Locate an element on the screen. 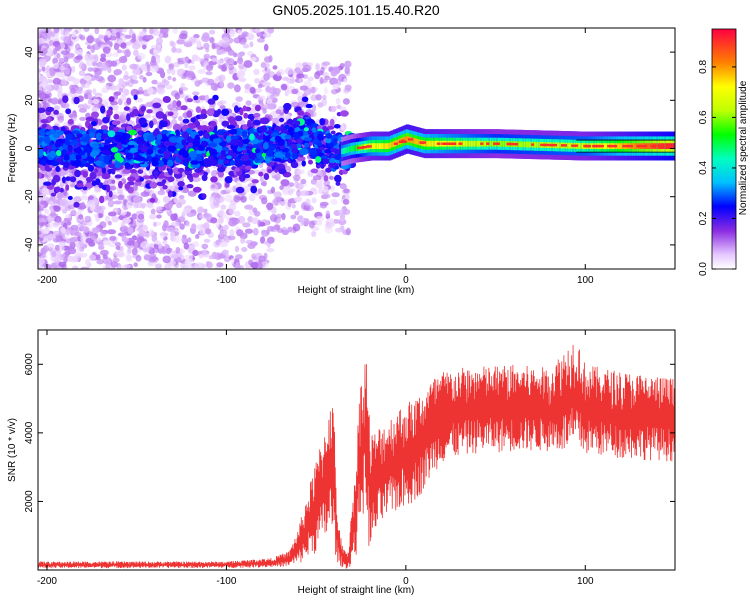 Image resolution: width=750 pixels, height=600 pixels. figure-title: GN05.2025.101.15.40.R20 is located at coordinates (356, 10).